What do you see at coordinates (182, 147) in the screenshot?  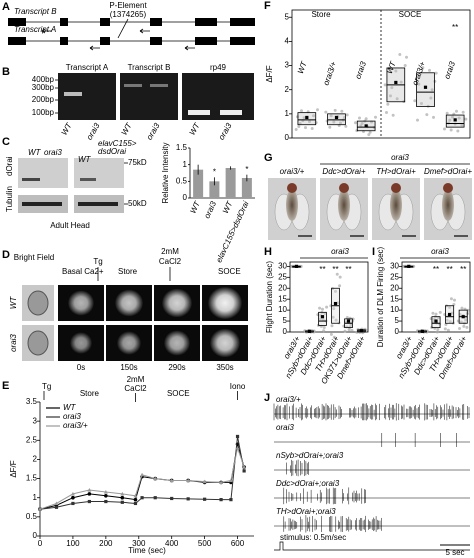 I see `y-tick-label: 1.5` at bounding box center [182, 147].